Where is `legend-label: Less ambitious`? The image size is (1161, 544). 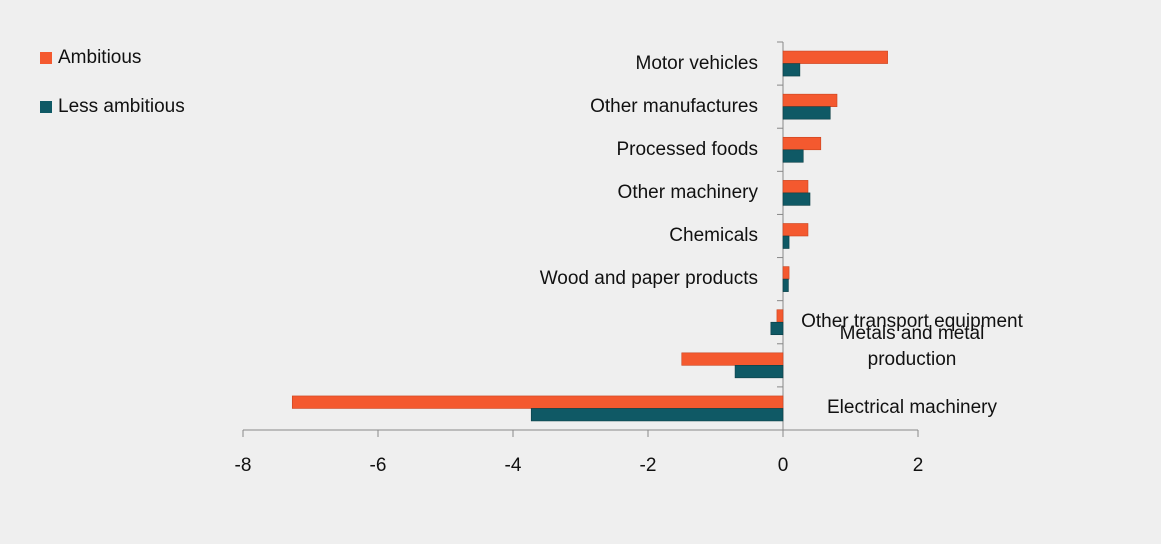
legend-label: Less ambitious is located at coordinates (121, 106).